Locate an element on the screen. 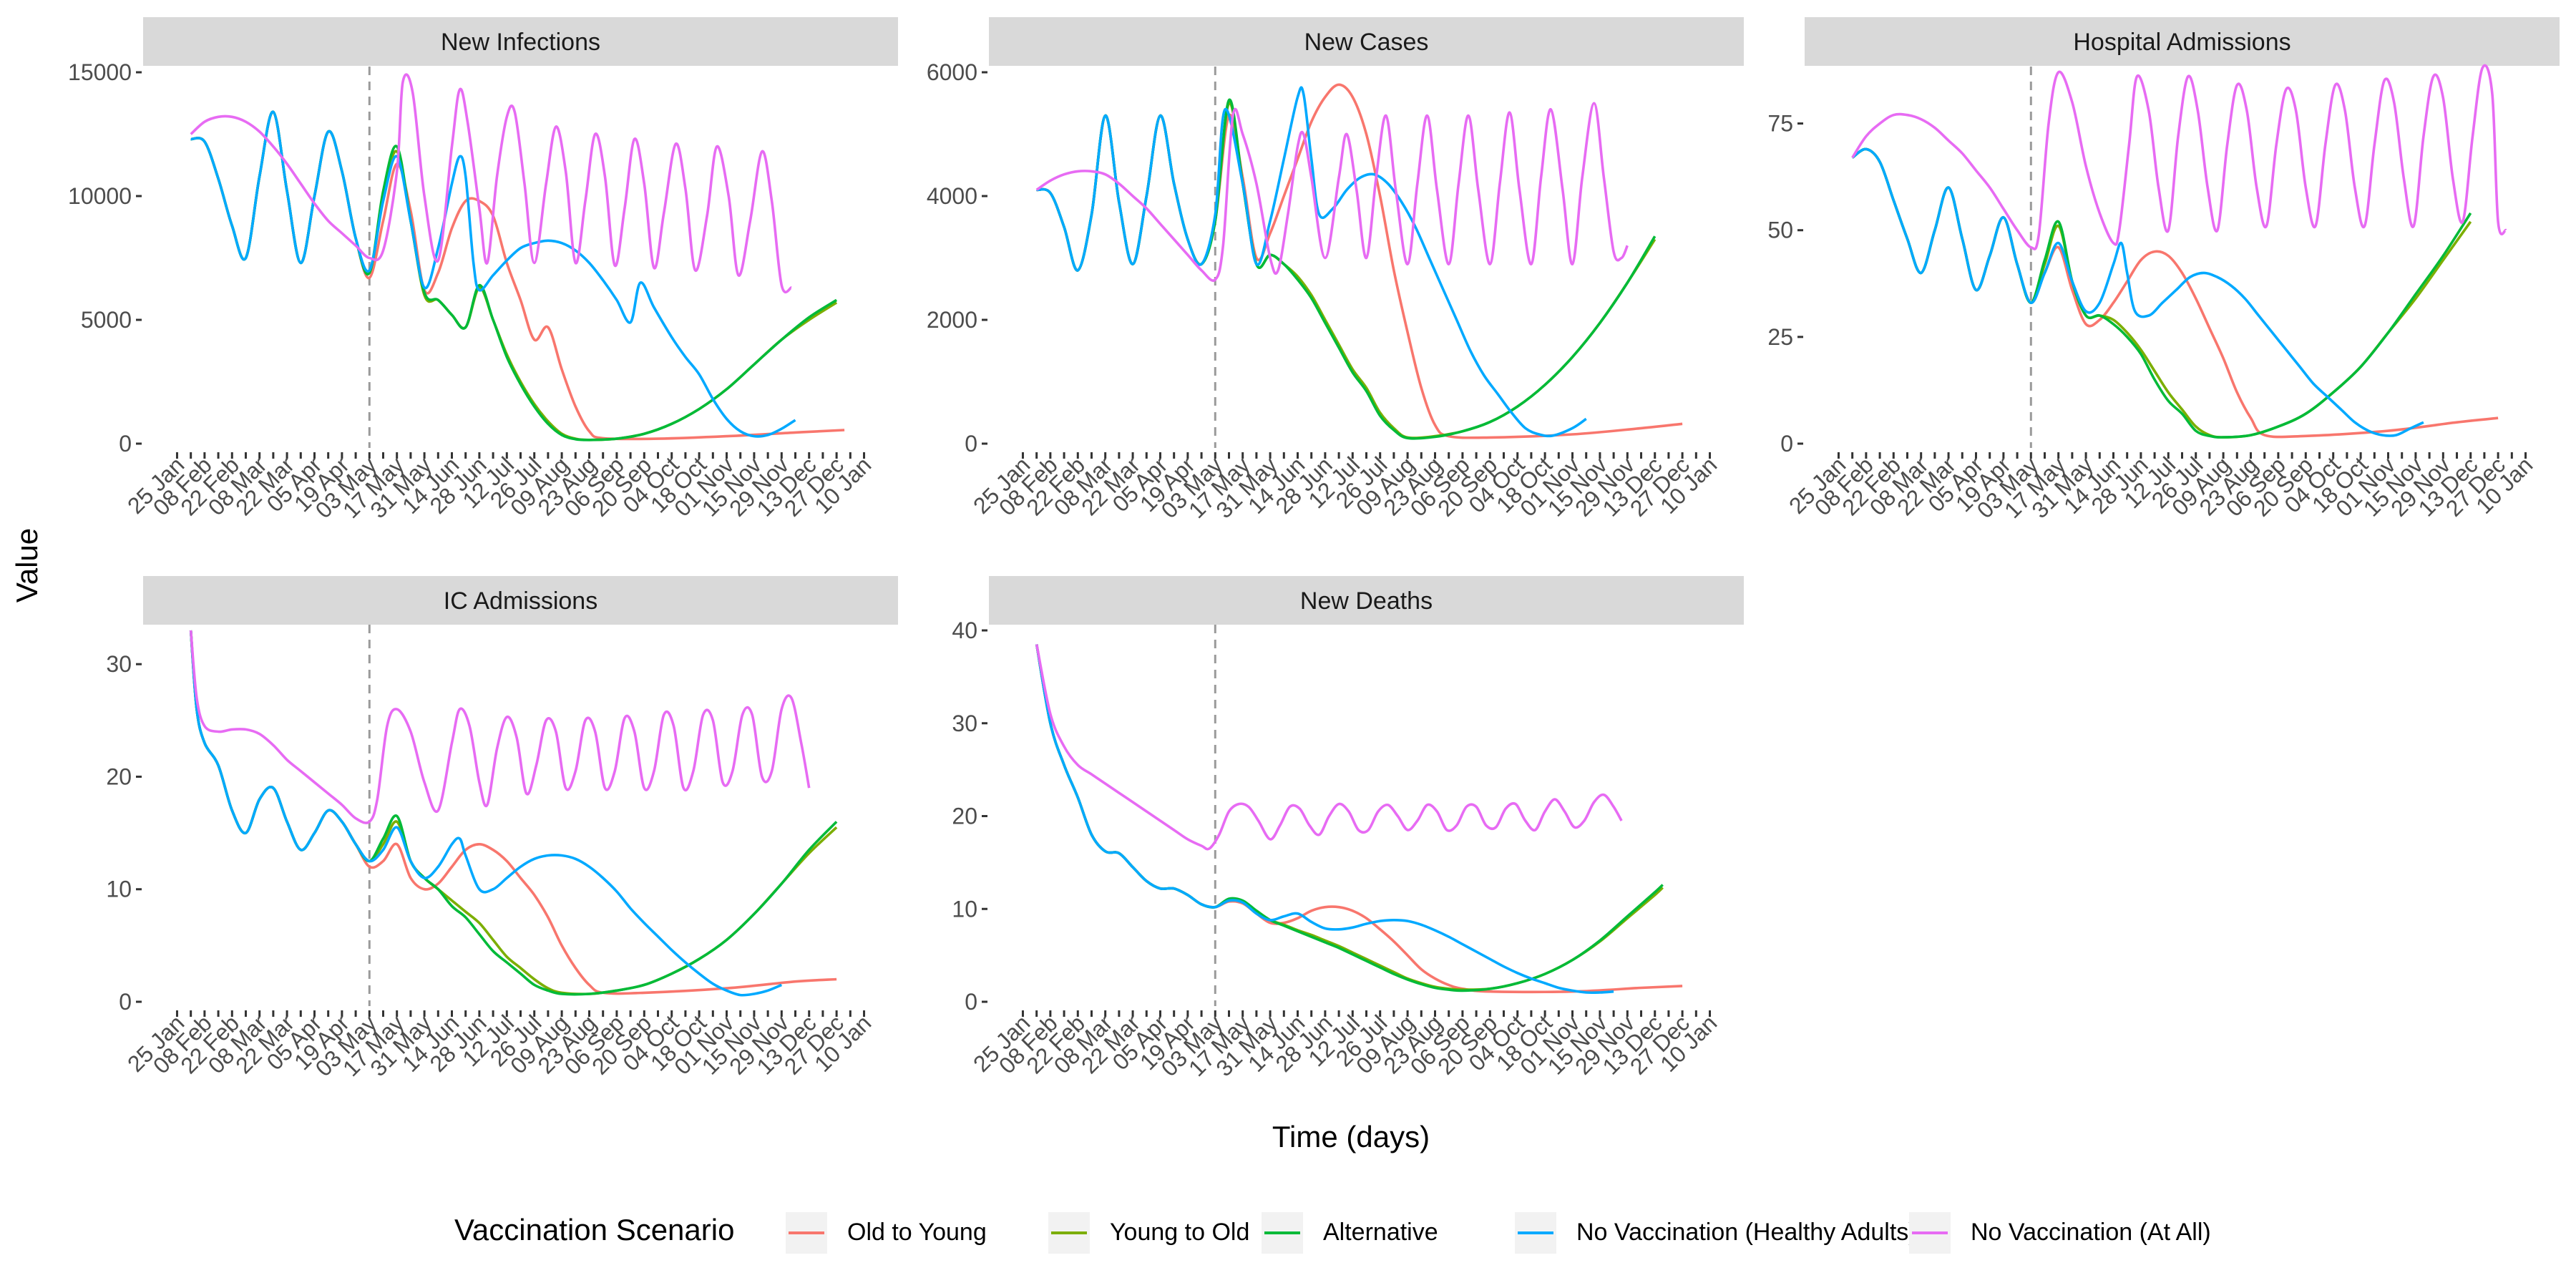 The image size is (2576, 1288). panel-title: New Cases is located at coordinates (1366, 42).